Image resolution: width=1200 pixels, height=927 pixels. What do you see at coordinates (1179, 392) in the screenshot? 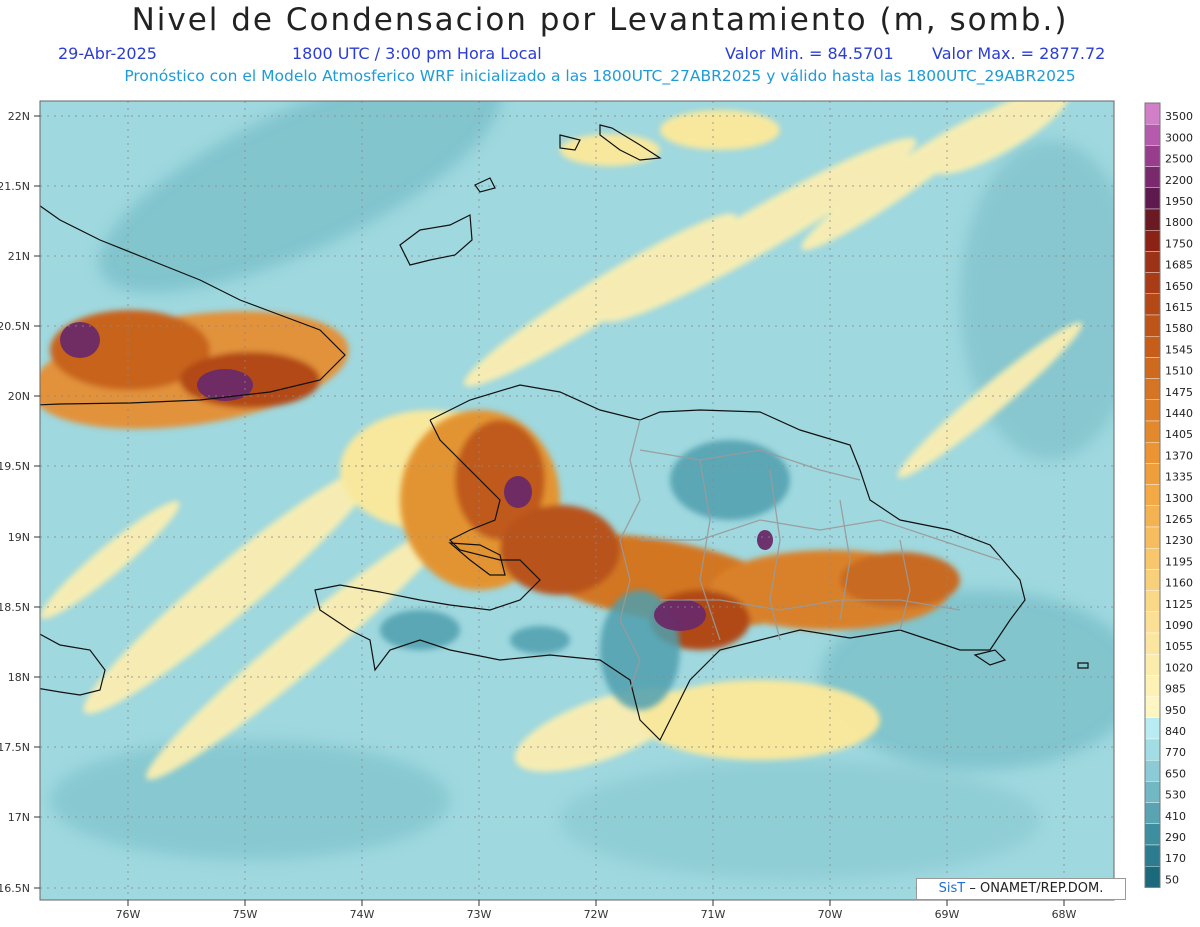
I see `legend-label: 1475` at bounding box center [1179, 392].